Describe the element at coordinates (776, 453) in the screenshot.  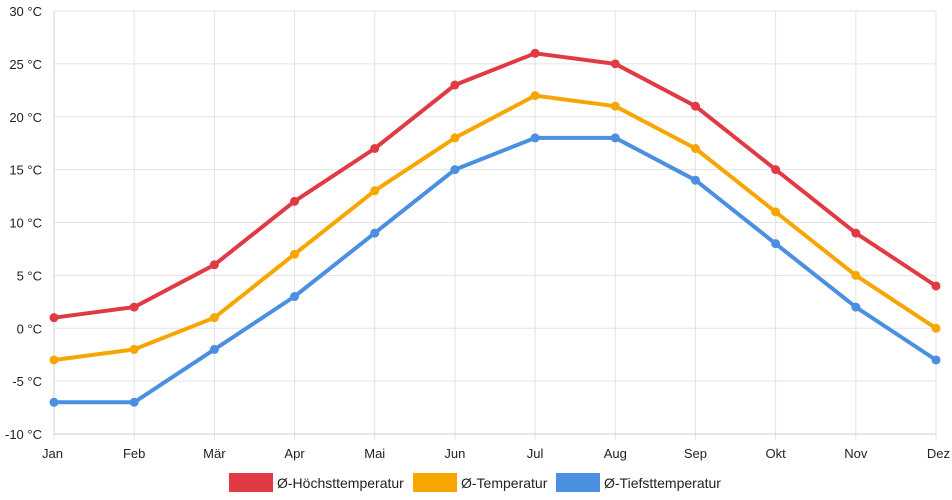
I see `x-tick-label: Okt` at that location.